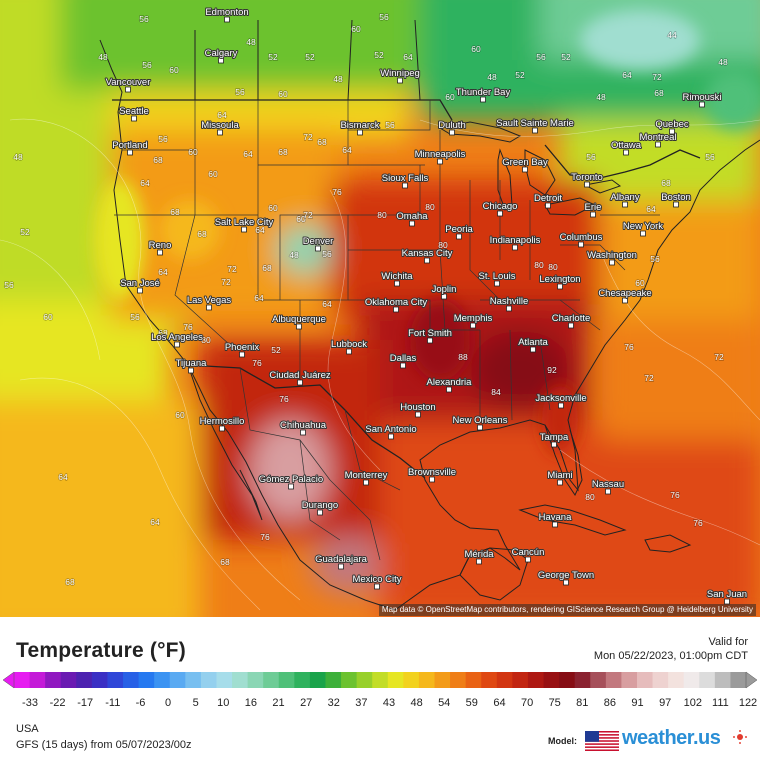  I want to click on city-marker: San José, so click(140, 285).